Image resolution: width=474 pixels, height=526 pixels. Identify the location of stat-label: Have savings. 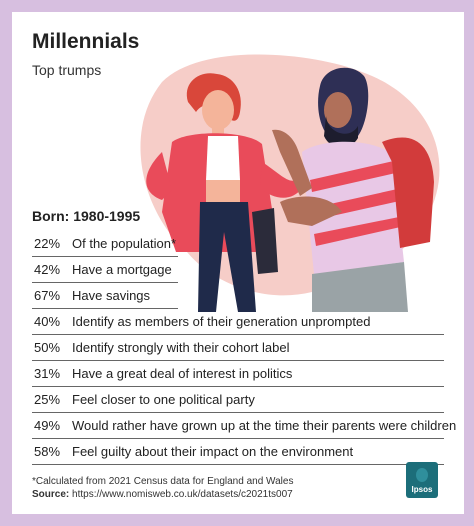
(111, 295).